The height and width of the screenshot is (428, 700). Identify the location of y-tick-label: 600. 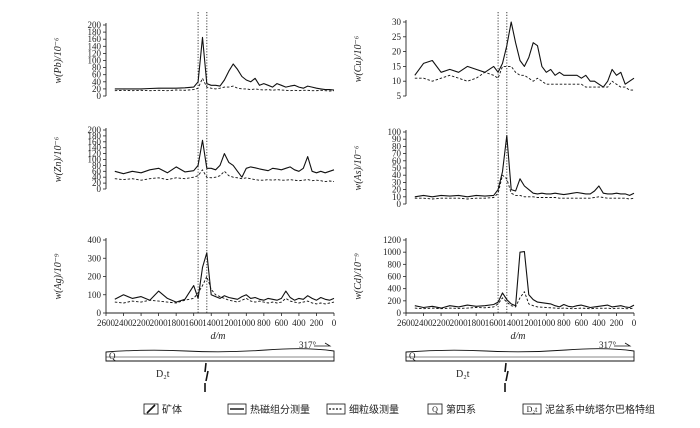
(395, 277).